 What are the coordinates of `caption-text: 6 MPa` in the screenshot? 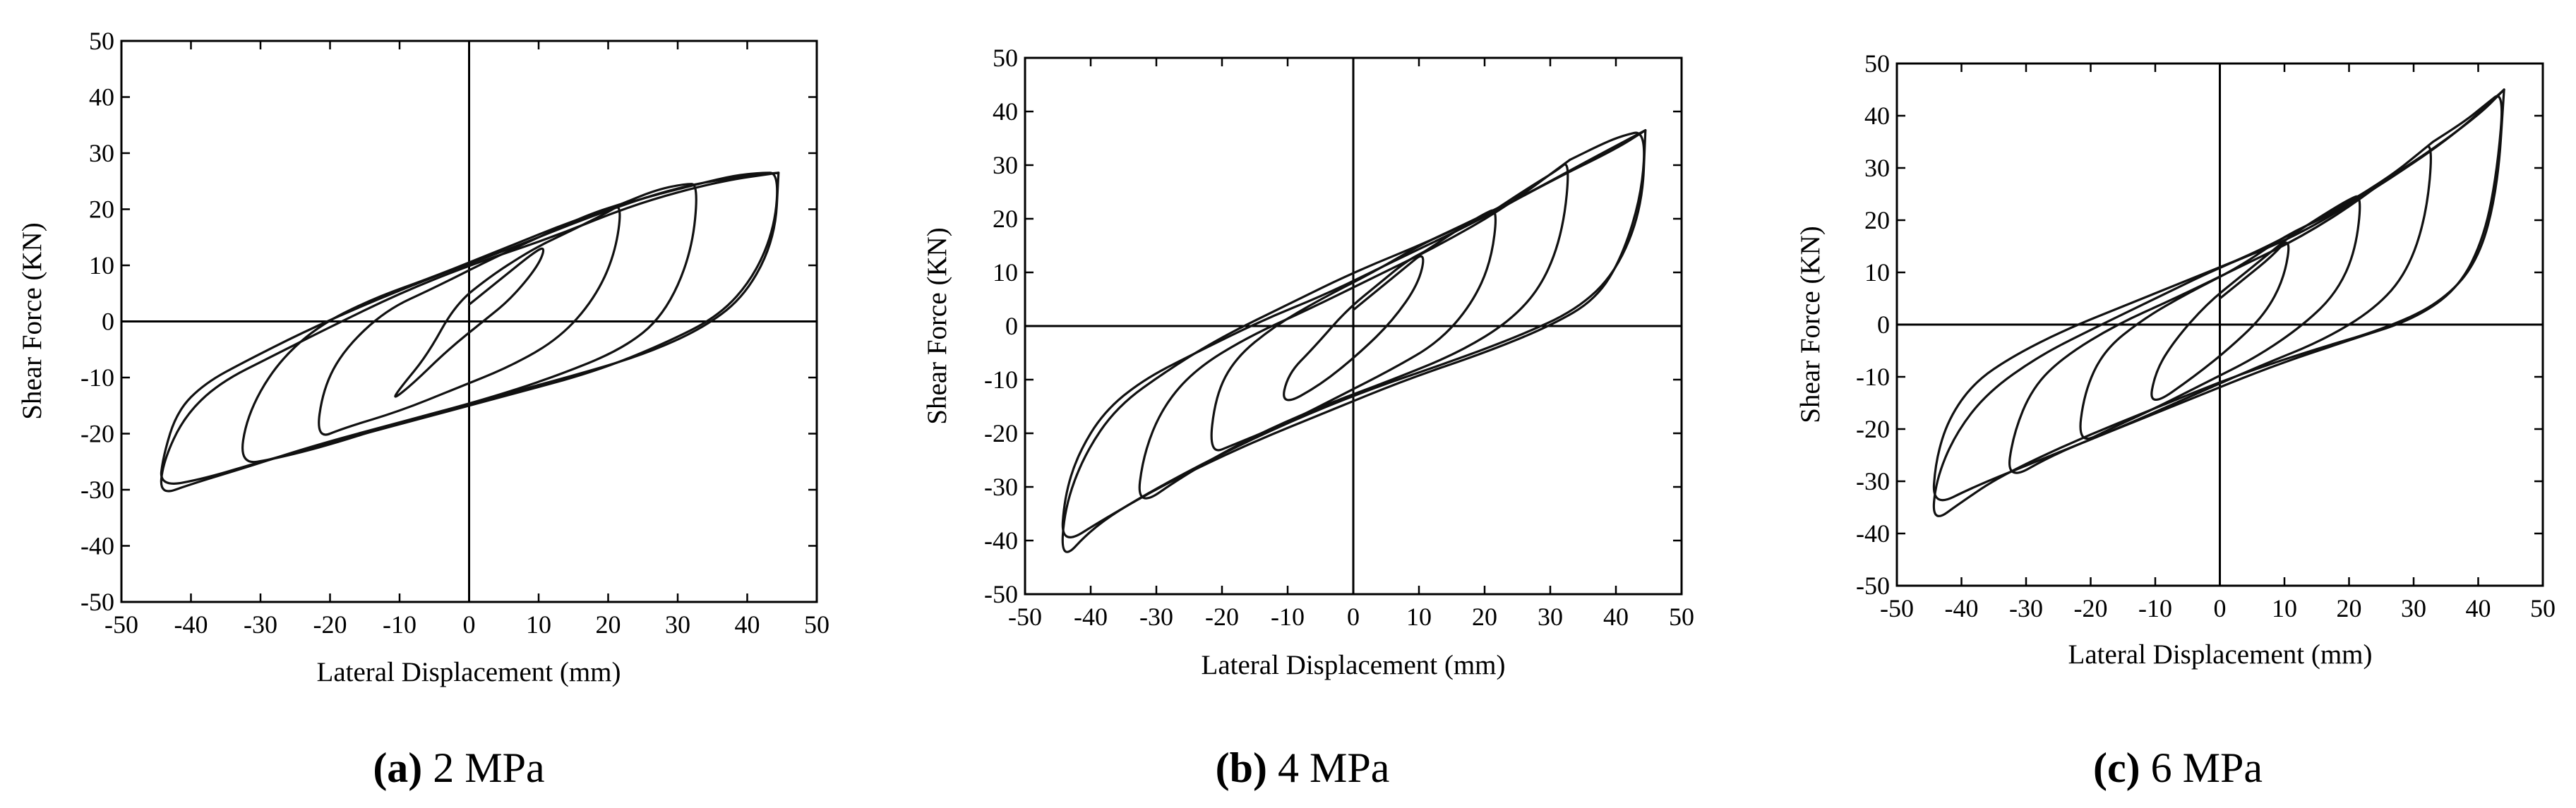 It's located at (2201, 767).